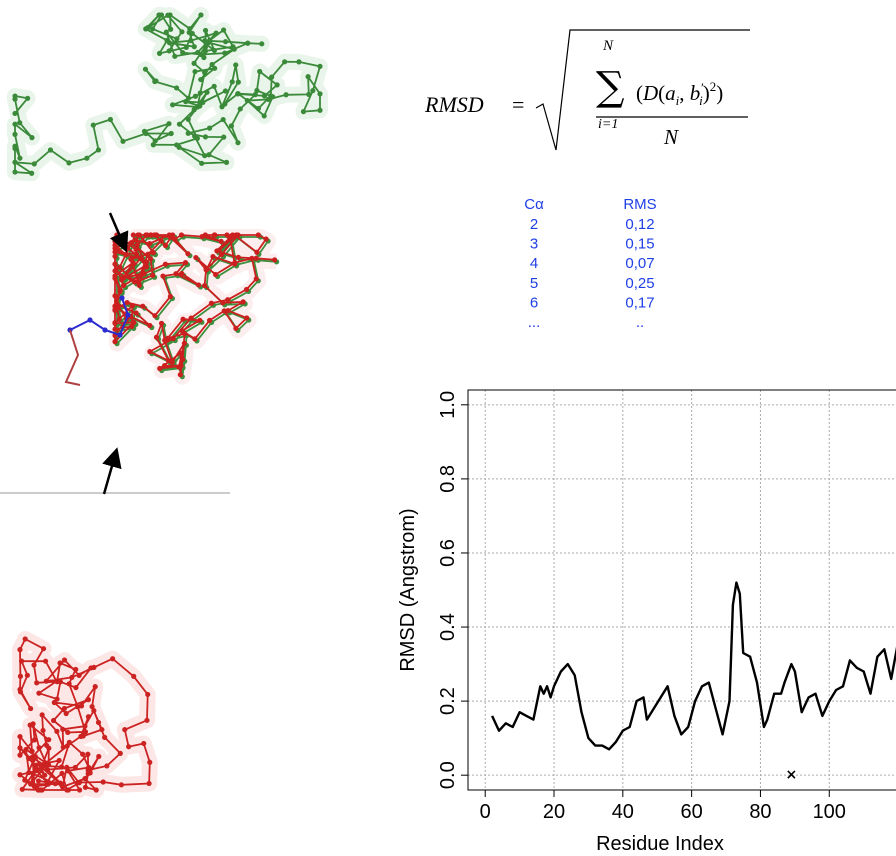 The width and height of the screenshot is (896, 856). What do you see at coordinates (671, 137) in the screenshot?
I see `formula-denominator: N` at bounding box center [671, 137].